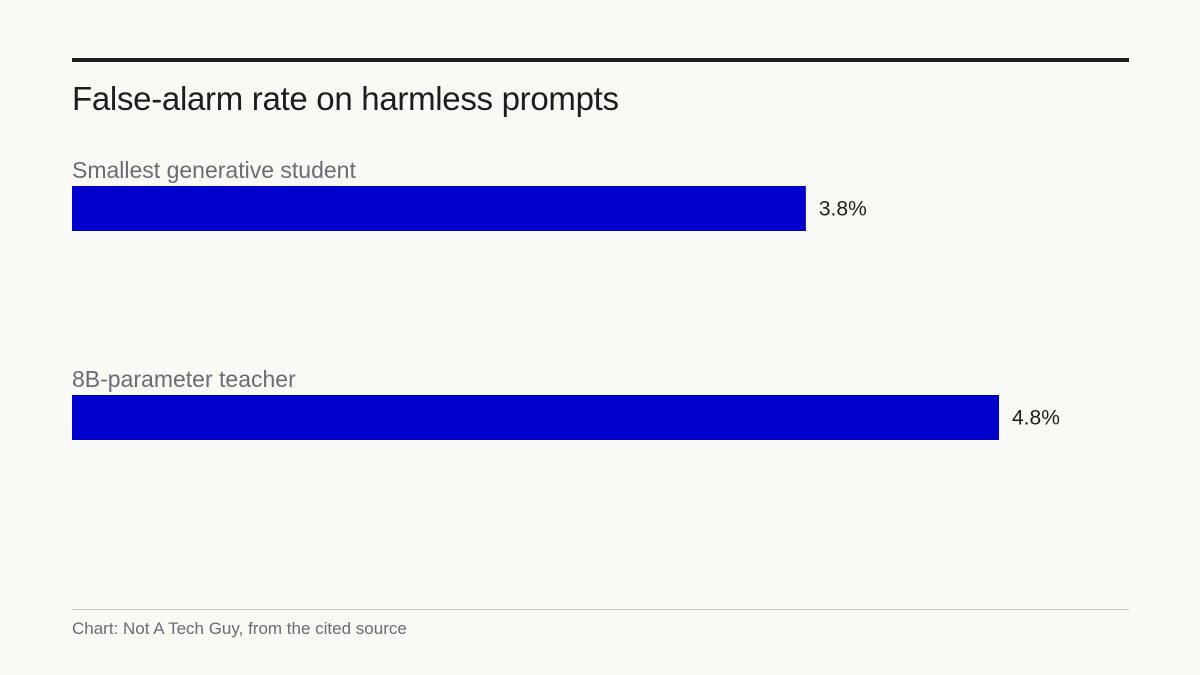  What do you see at coordinates (600, 60) in the screenshot?
I see `top-rule` at bounding box center [600, 60].